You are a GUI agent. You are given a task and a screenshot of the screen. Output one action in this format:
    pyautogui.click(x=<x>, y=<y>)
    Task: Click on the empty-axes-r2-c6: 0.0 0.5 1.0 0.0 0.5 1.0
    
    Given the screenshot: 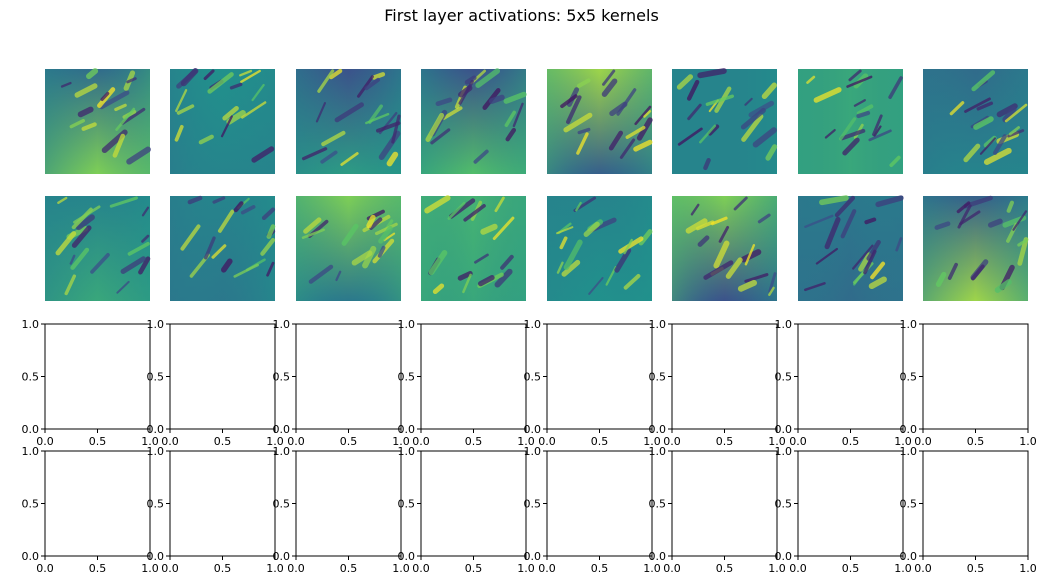 What is the action you would take?
    pyautogui.click(x=843, y=383)
    